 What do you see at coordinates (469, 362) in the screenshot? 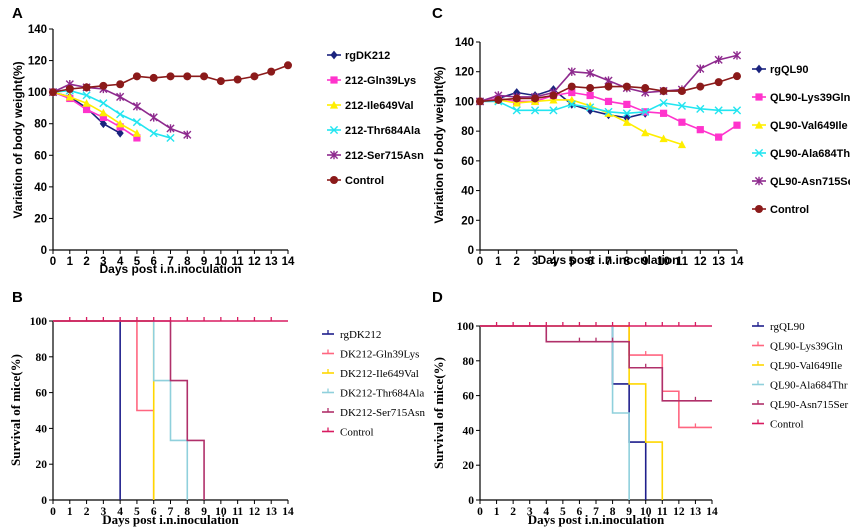
I see `y-tick-label: 80` at bounding box center [469, 362].